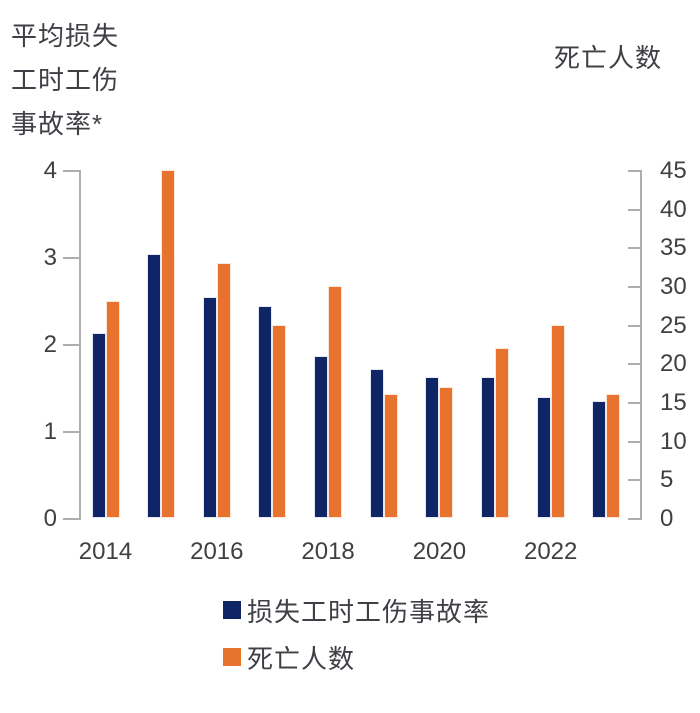  Describe the element at coordinates (673, 248) in the screenshot. I see `right-axis-tick-label: 35` at that location.